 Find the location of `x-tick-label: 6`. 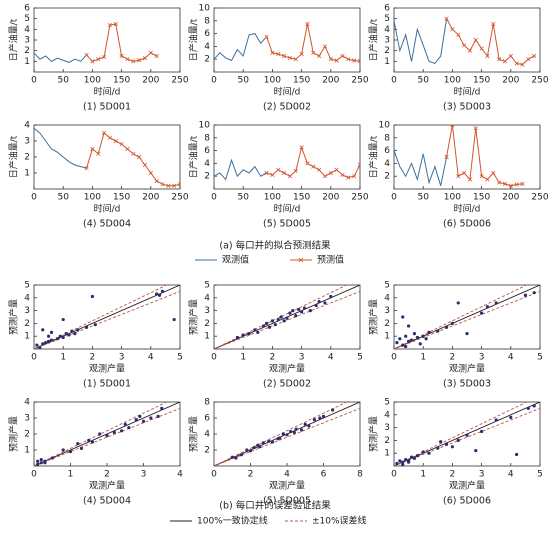

x-tick-label: 6 is located at coordinates (324, 475).